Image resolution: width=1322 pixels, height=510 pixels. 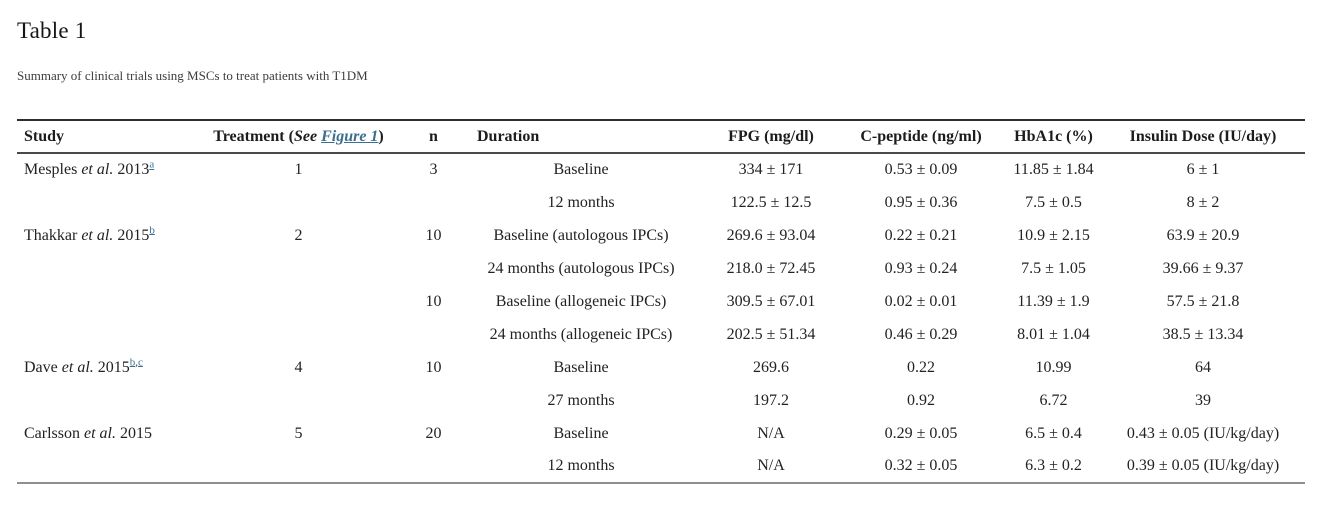 What do you see at coordinates (1053, 268) in the screenshot?
I see `hba1c-cell: 7.5 ± 1.05` at bounding box center [1053, 268].